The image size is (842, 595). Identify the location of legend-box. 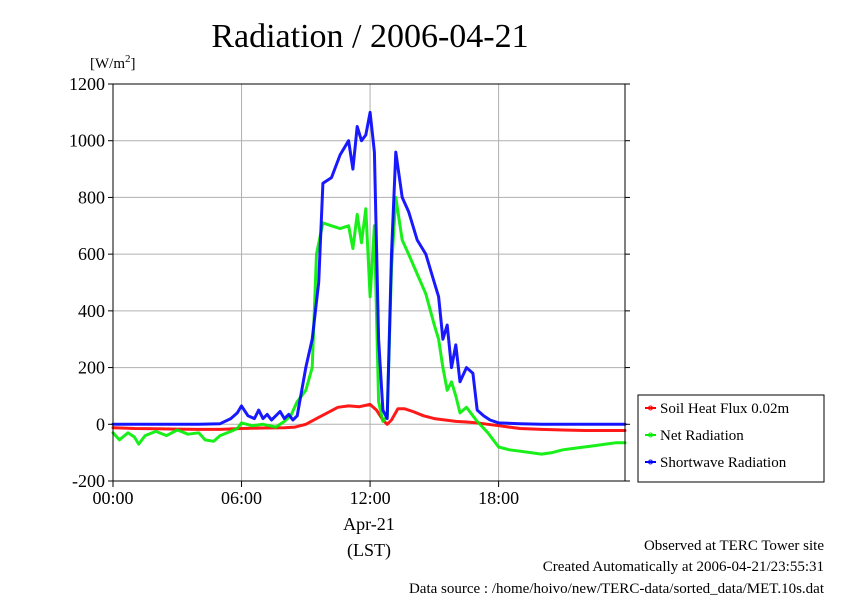
(731, 438).